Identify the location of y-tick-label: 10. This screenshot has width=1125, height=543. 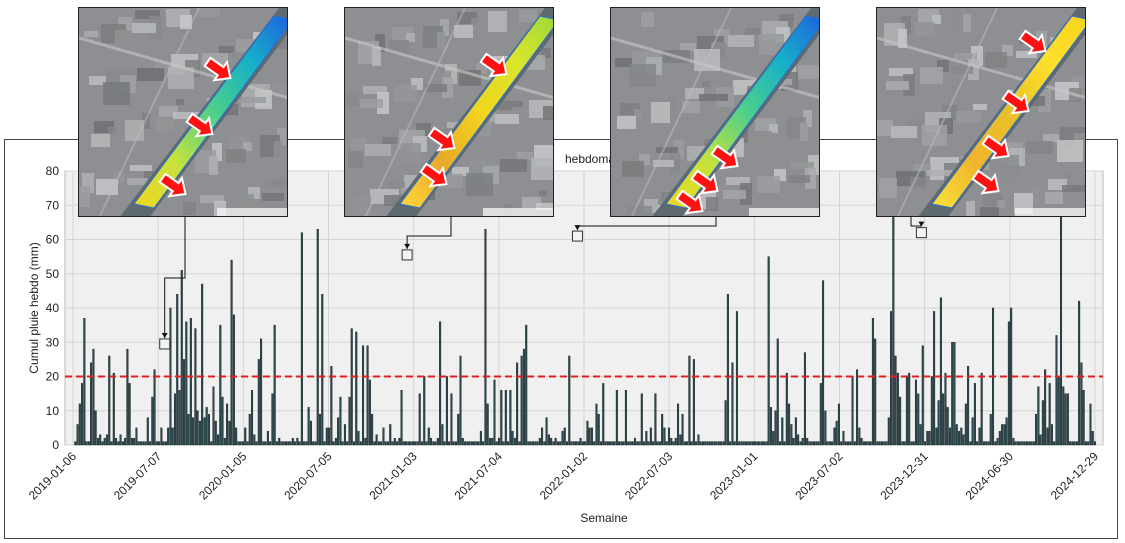
(53, 411).